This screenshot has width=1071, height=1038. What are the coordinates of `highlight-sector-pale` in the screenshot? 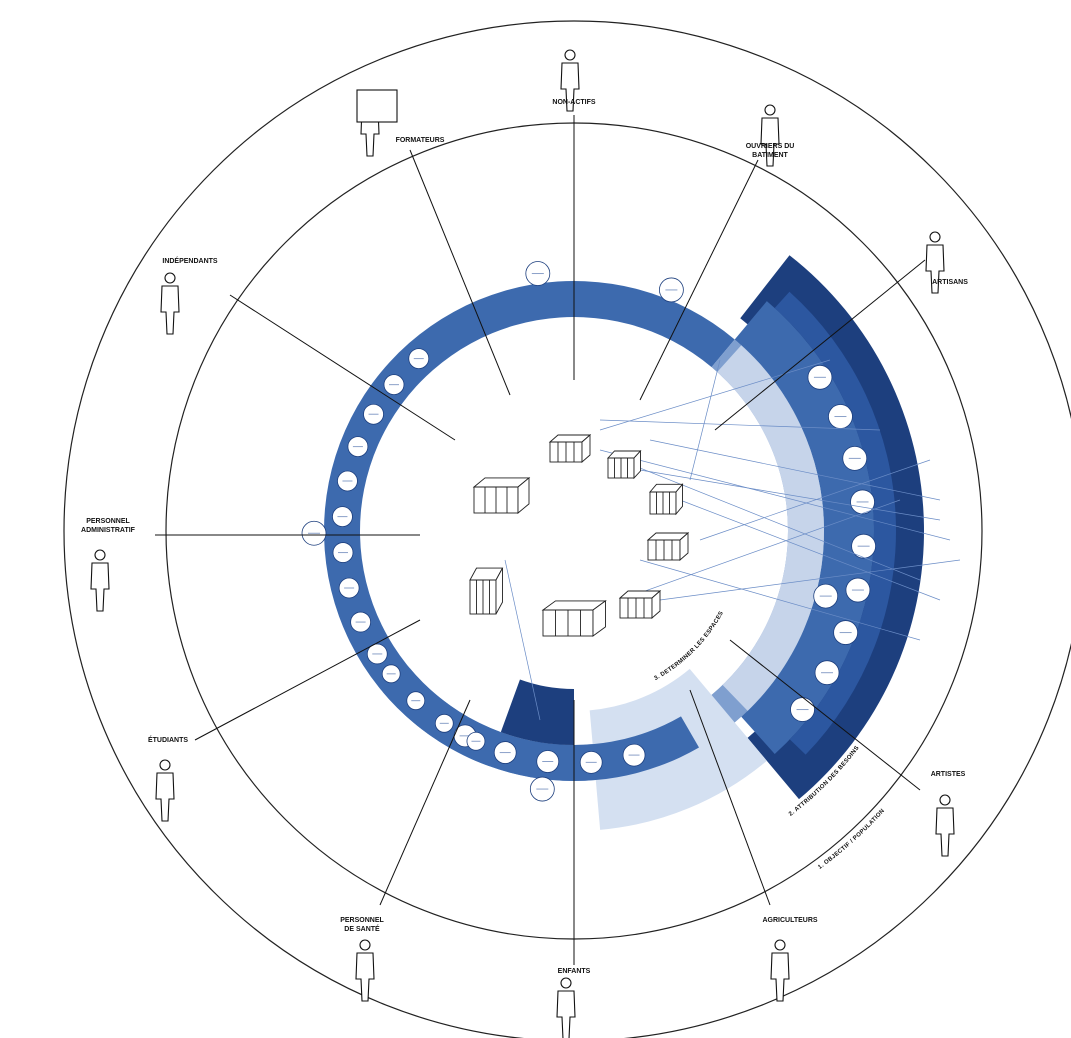 It's located at (770, 528).